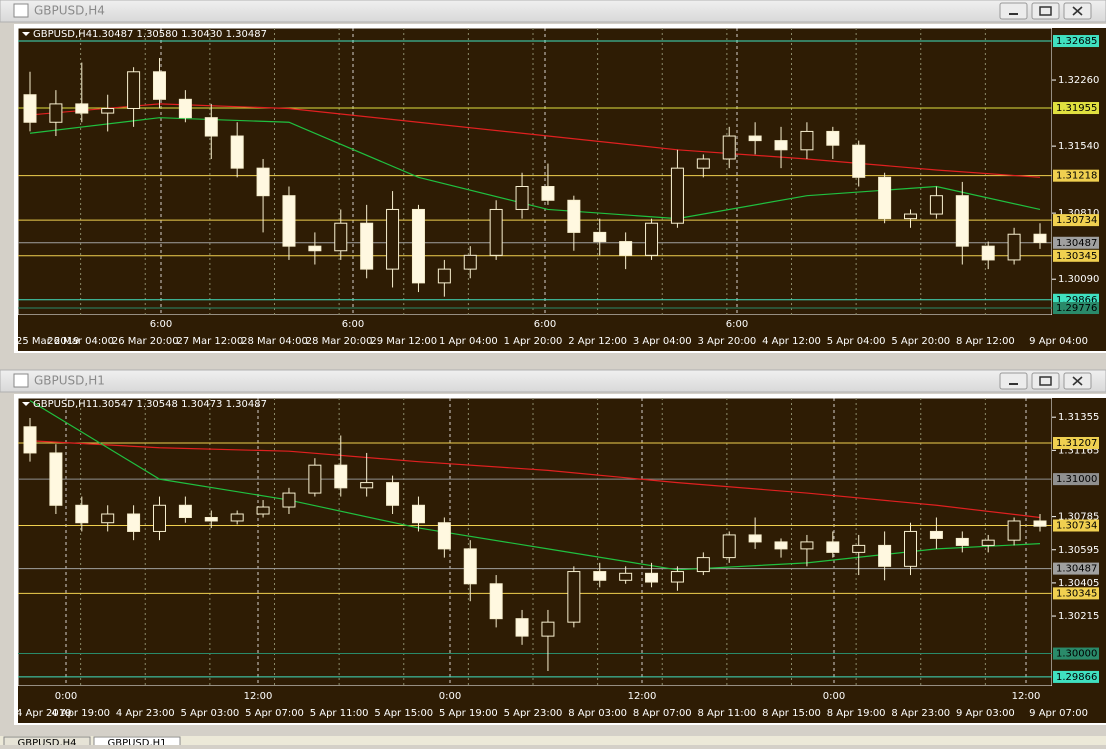  Describe the element at coordinates (1078, 213) in the screenshot. I see `y-tick-label: 1.30810` at that location.